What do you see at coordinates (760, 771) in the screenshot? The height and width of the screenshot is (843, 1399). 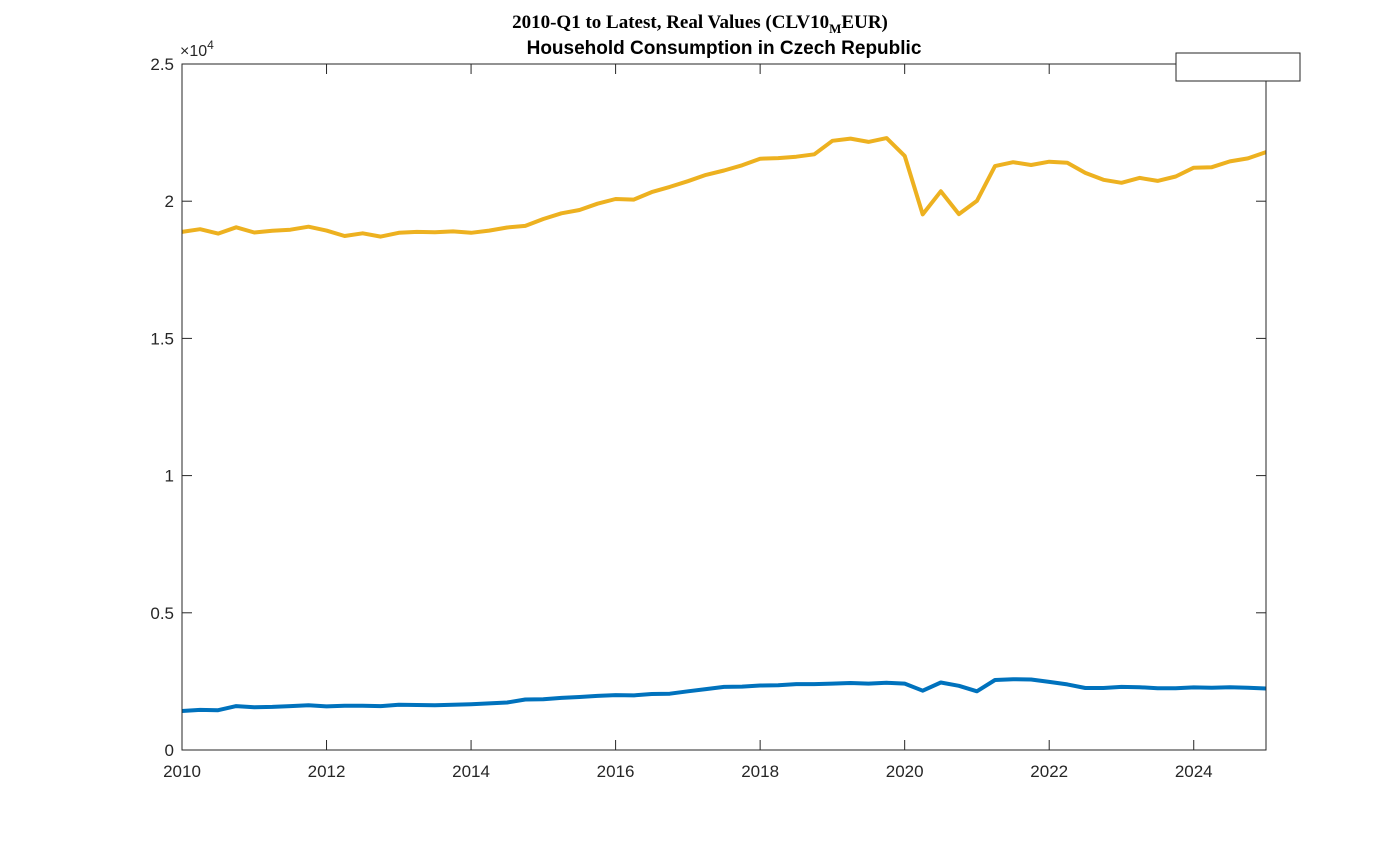 I see `x-tick-label: 2018` at bounding box center [760, 771].